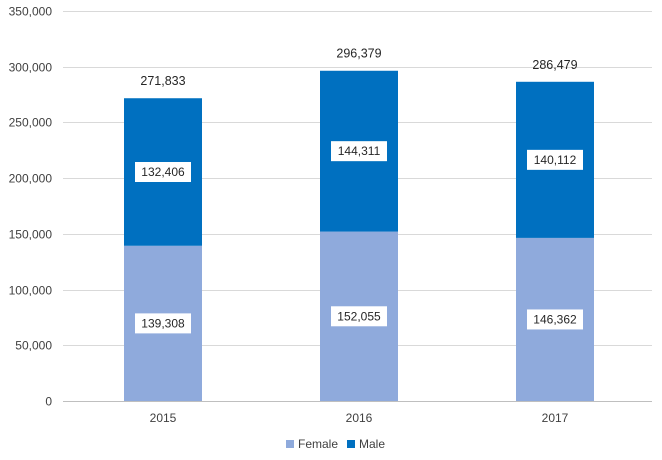 This screenshot has height=460, width=662. I want to click on data-label-male-2016: 144,311, so click(359, 151).